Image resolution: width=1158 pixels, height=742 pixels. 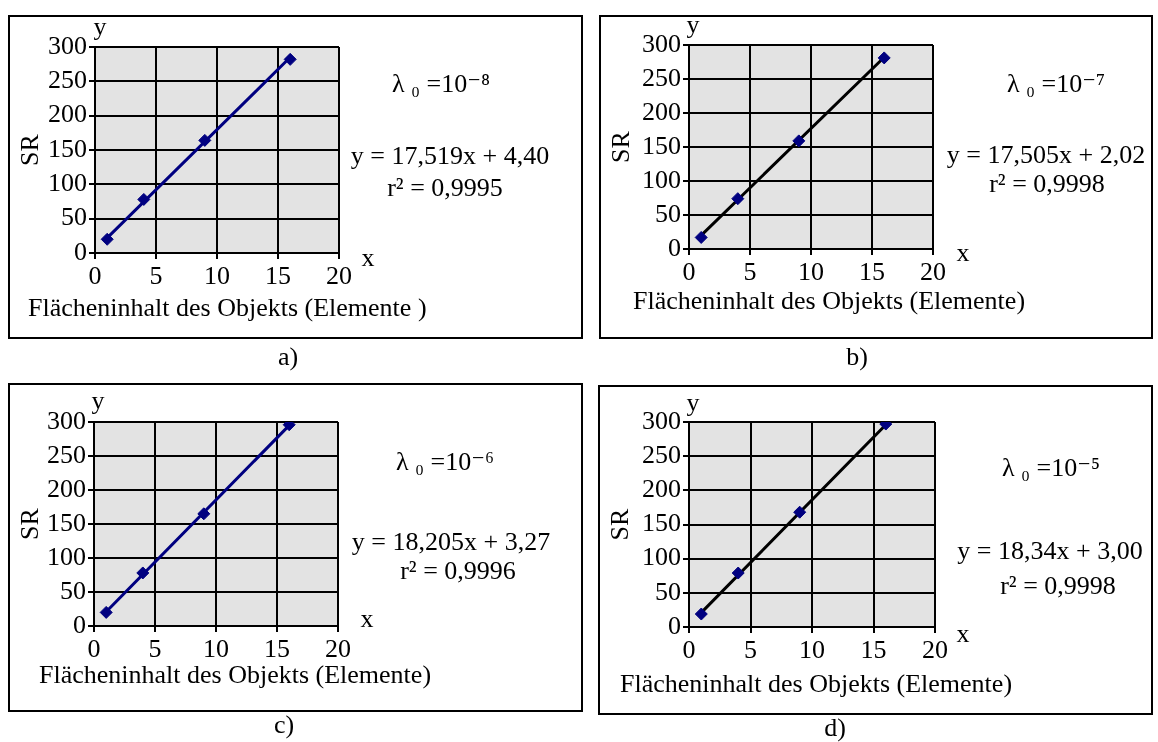 What do you see at coordinates (451, 541) in the screenshot?
I see `text: y = 18,205x + 3,27` at bounding box center [451, 541].